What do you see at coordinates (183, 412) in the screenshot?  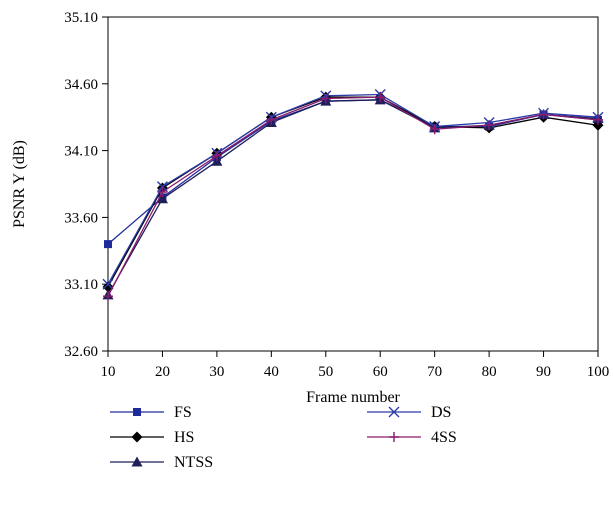 I see `legend-label-fs: FS` at bounding box center [183, 412].